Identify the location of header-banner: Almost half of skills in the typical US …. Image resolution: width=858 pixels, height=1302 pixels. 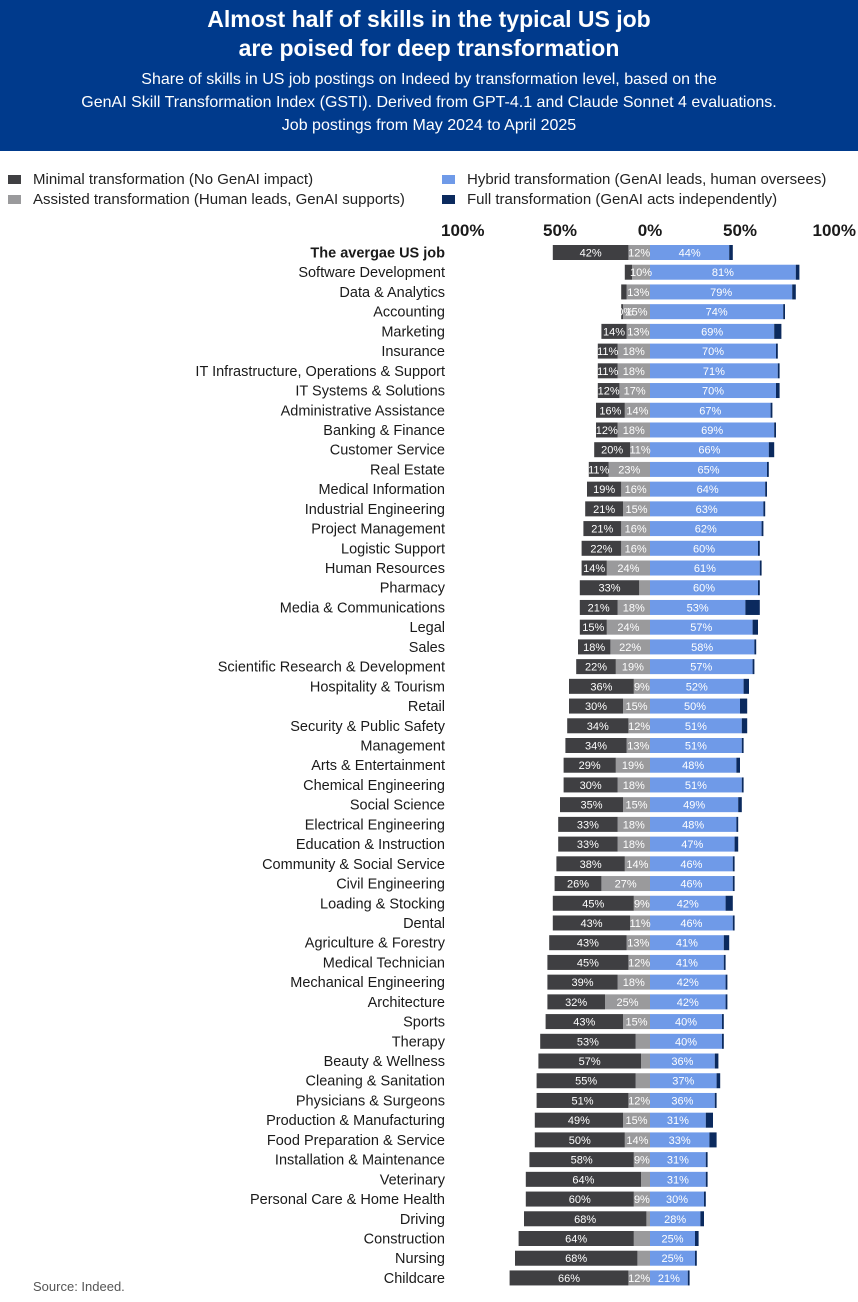
(429, 75).